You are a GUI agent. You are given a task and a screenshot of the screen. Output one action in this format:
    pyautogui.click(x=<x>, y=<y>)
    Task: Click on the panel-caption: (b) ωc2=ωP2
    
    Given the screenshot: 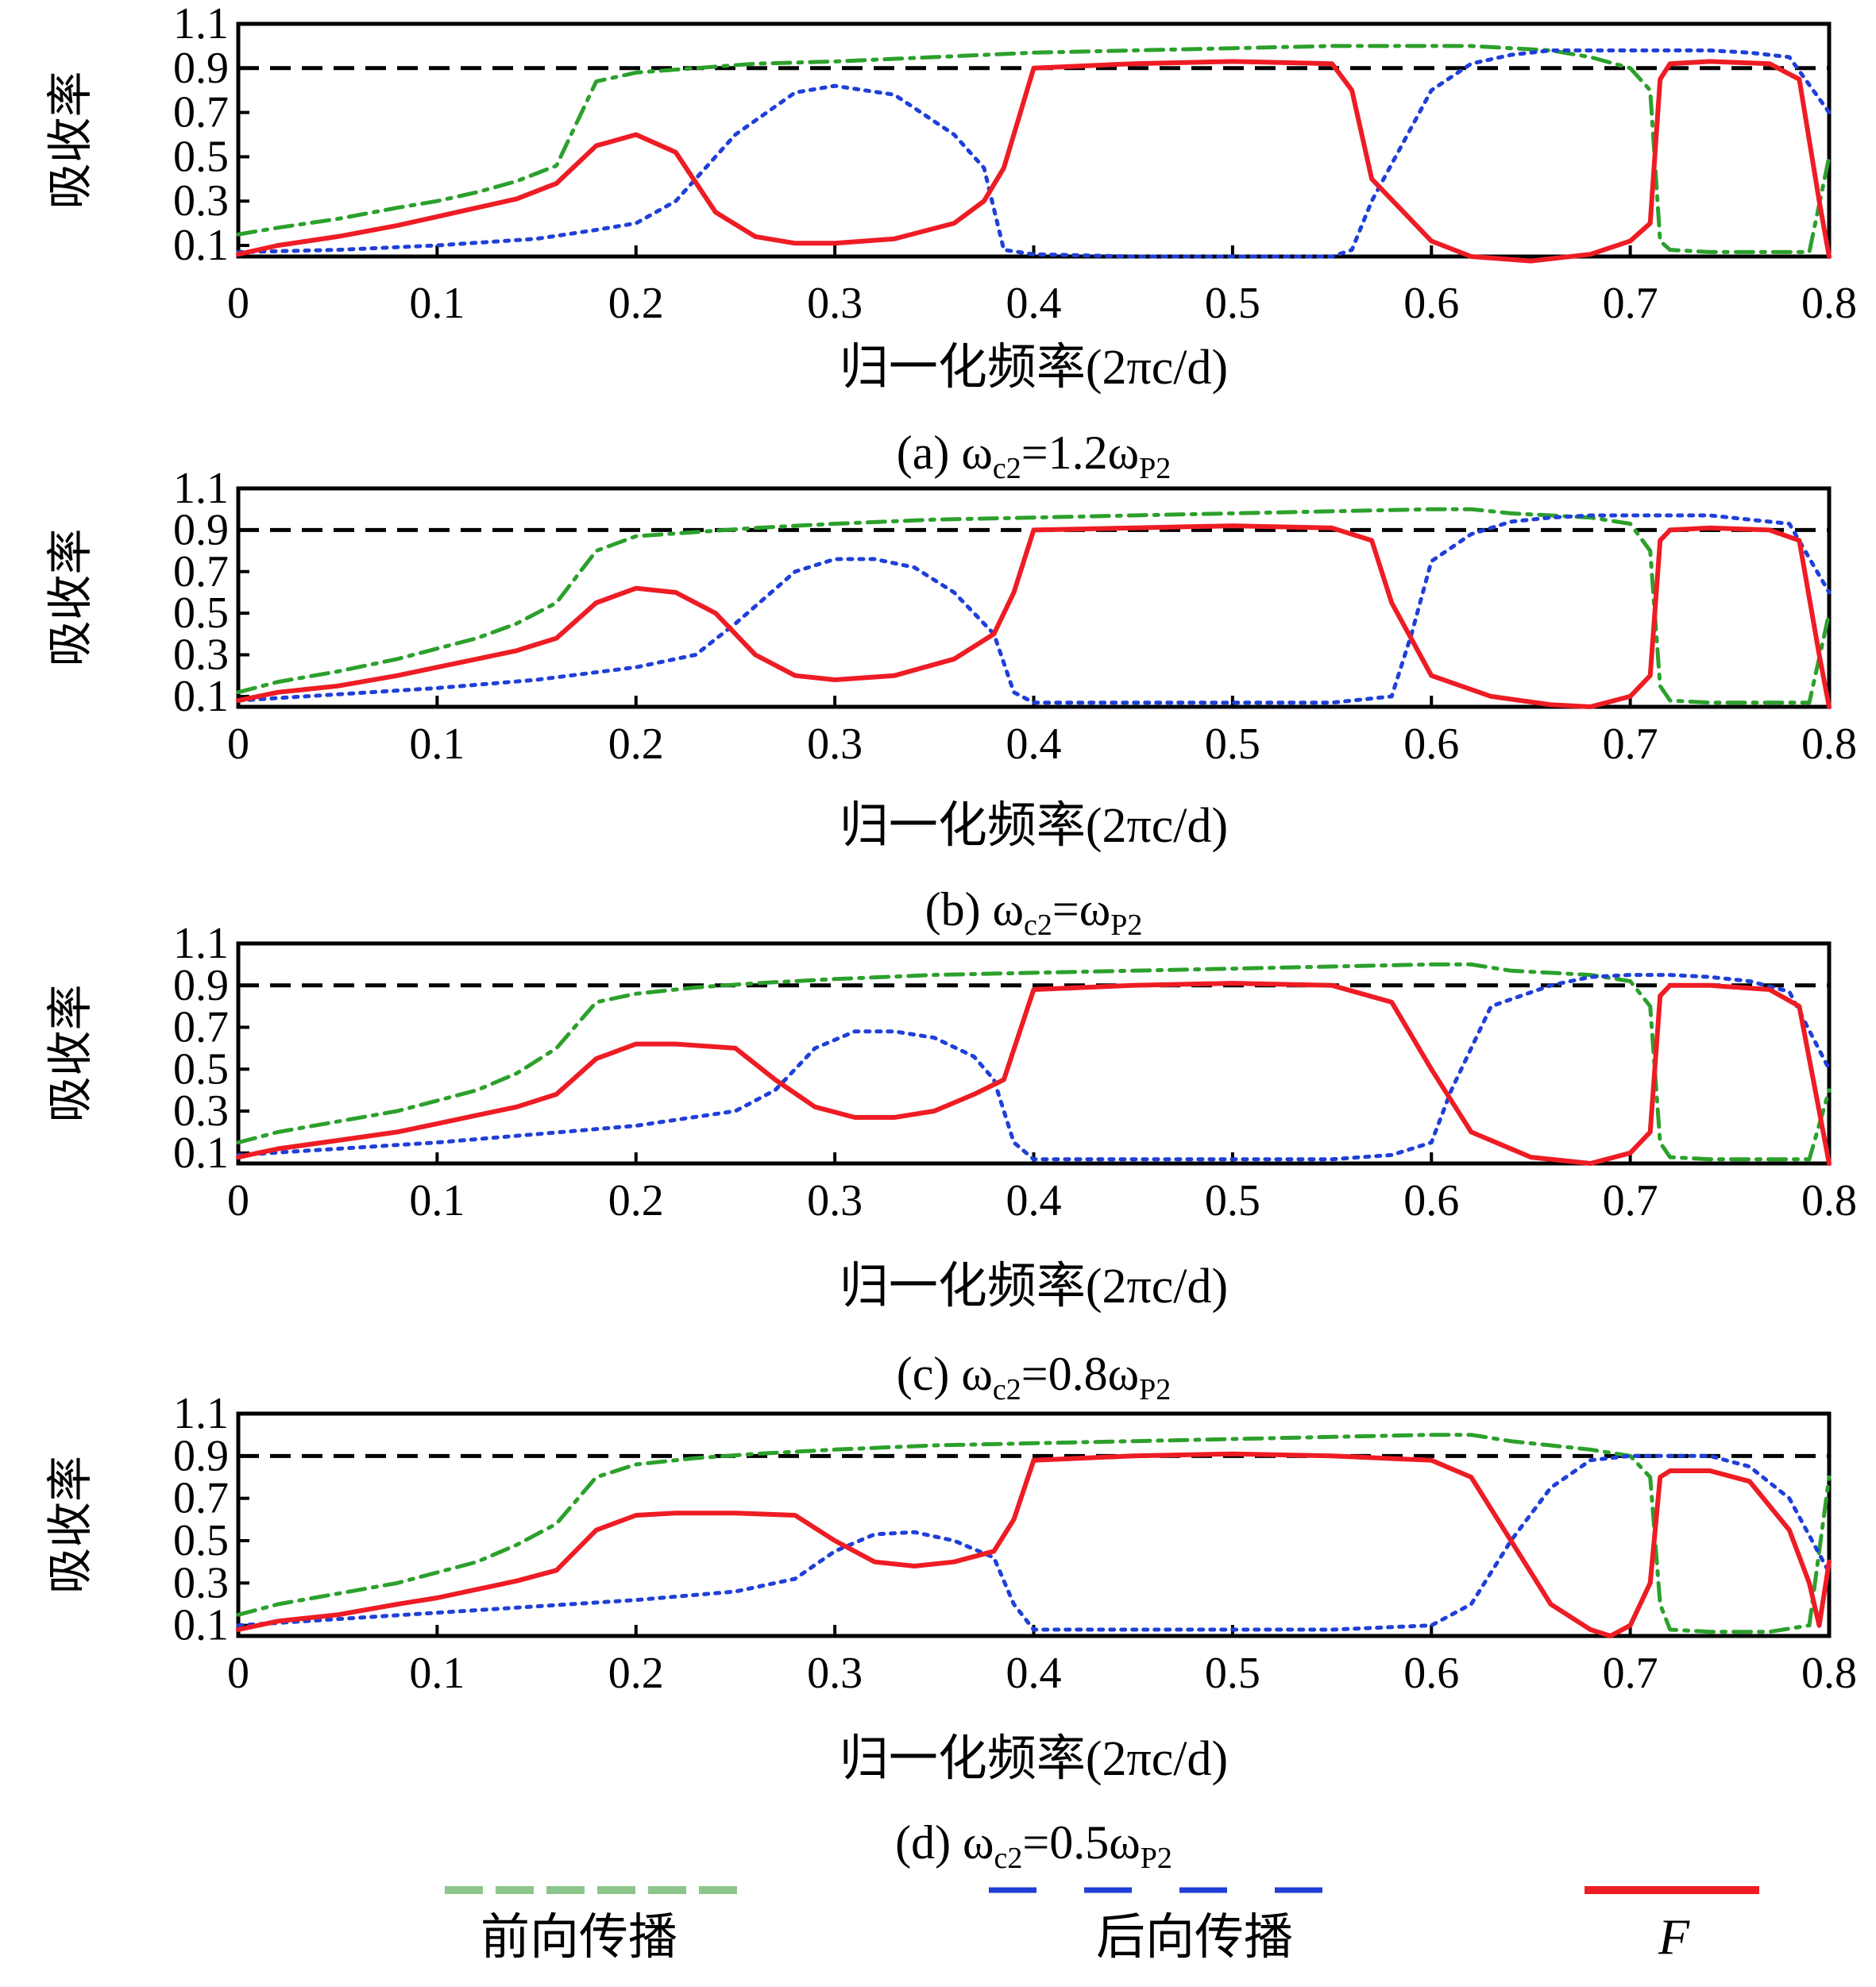 What is the action you would take?
    pyautogui.click(x=1034, y=912)
    